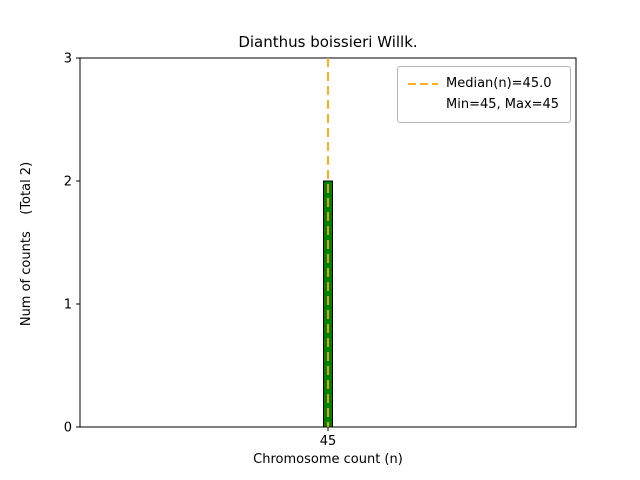 The image size is (640, 480). I want to click on x-tick-label: 45, so click(328, 441).